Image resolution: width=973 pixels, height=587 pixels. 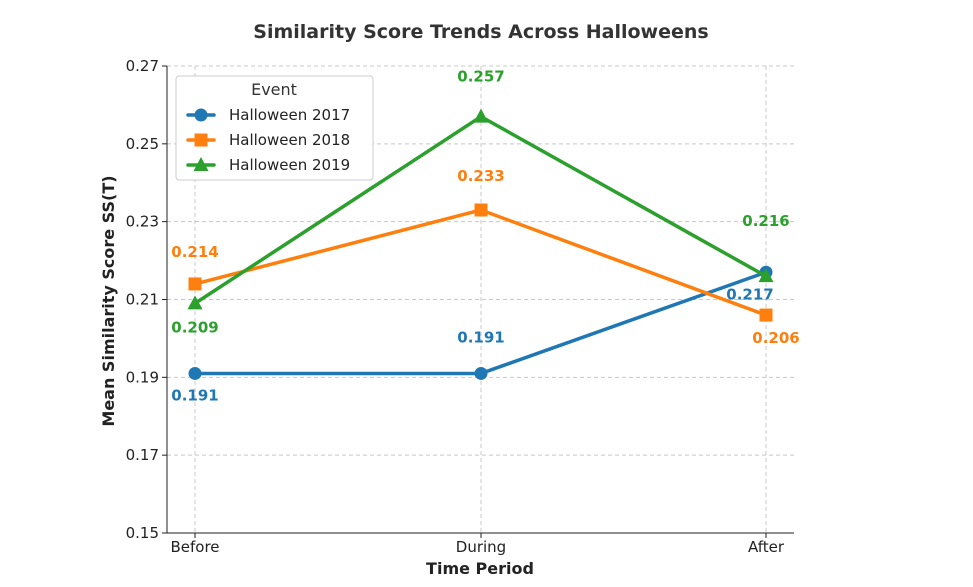 What do you see at coordinates (775, 338) in the screenshot?
I see `data-label: 0.206` at bounding box center [775, 338].